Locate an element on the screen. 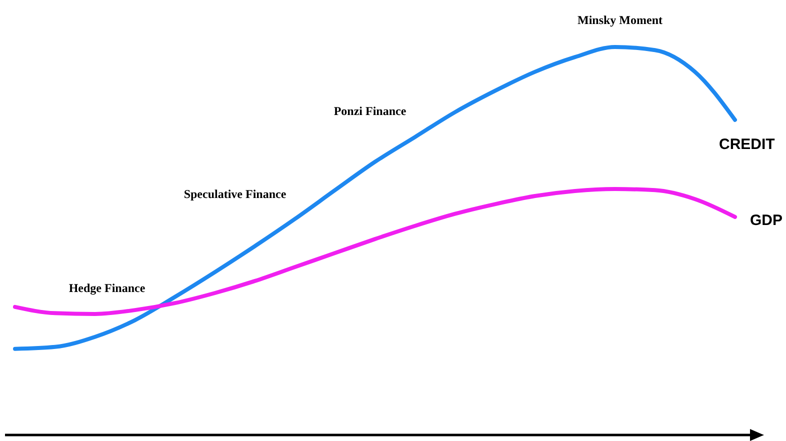  series-label: GDP is located at coordinates (766, 220).